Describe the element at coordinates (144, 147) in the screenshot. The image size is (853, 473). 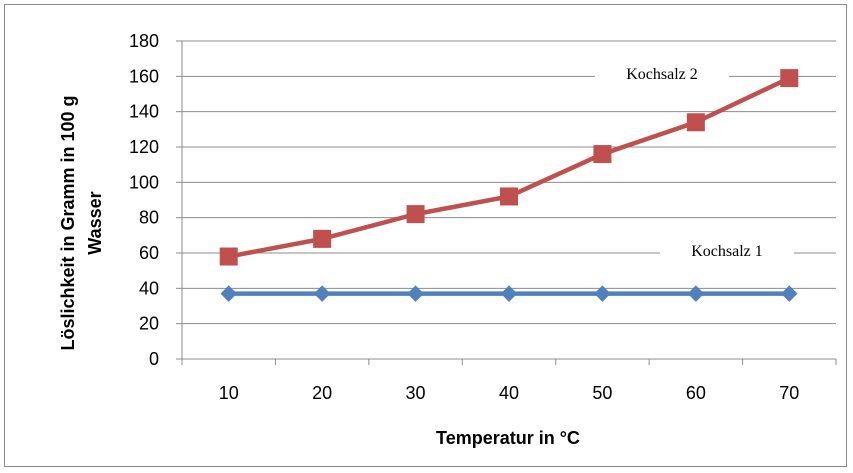
I see `y-tick-label-120: 120` at that location.